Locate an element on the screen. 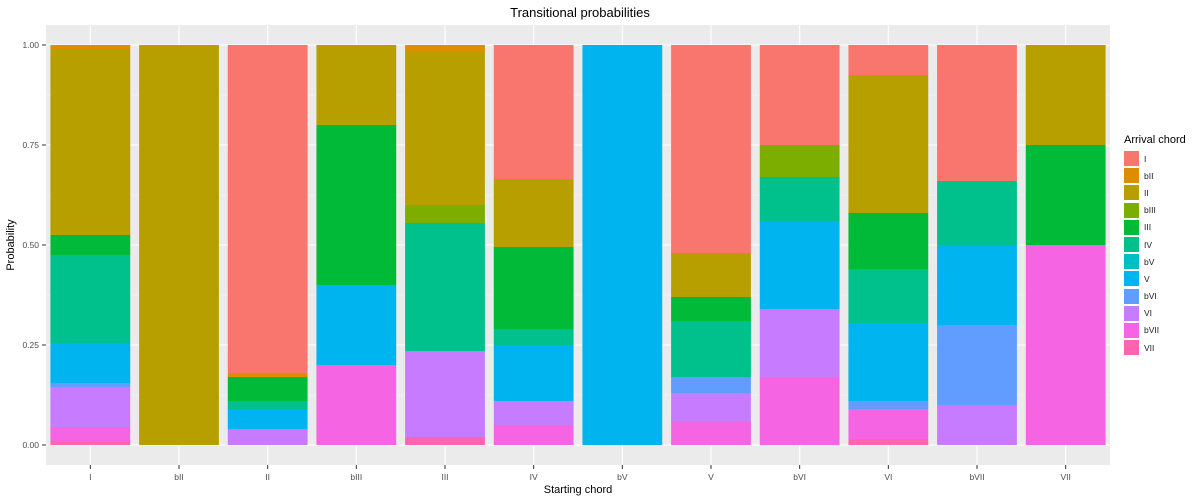 This screenshot has height=500, width=1200. legend-label: I is located at coordinates (1145, 158).